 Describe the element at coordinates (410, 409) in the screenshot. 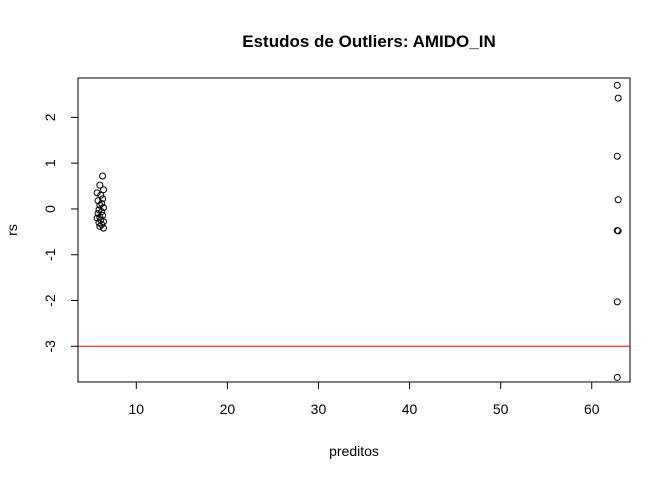

I see `x-tick-label: 40` at that location.